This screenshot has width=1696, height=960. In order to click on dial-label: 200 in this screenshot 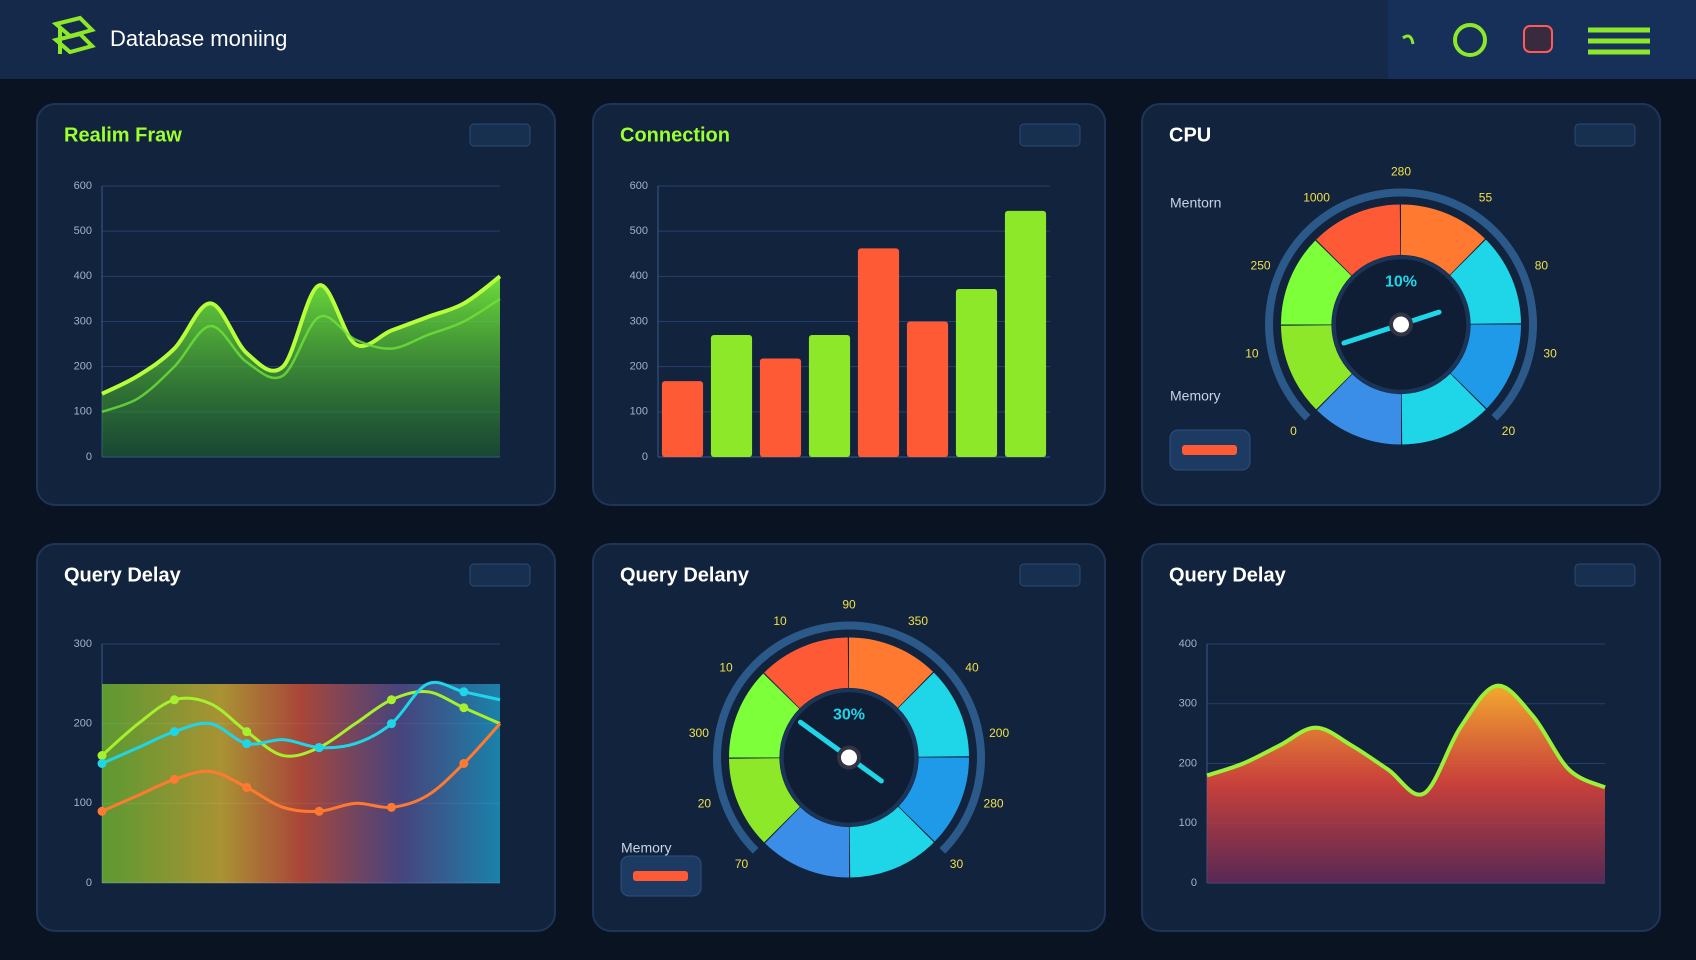, I will do `click(999, 733)`.